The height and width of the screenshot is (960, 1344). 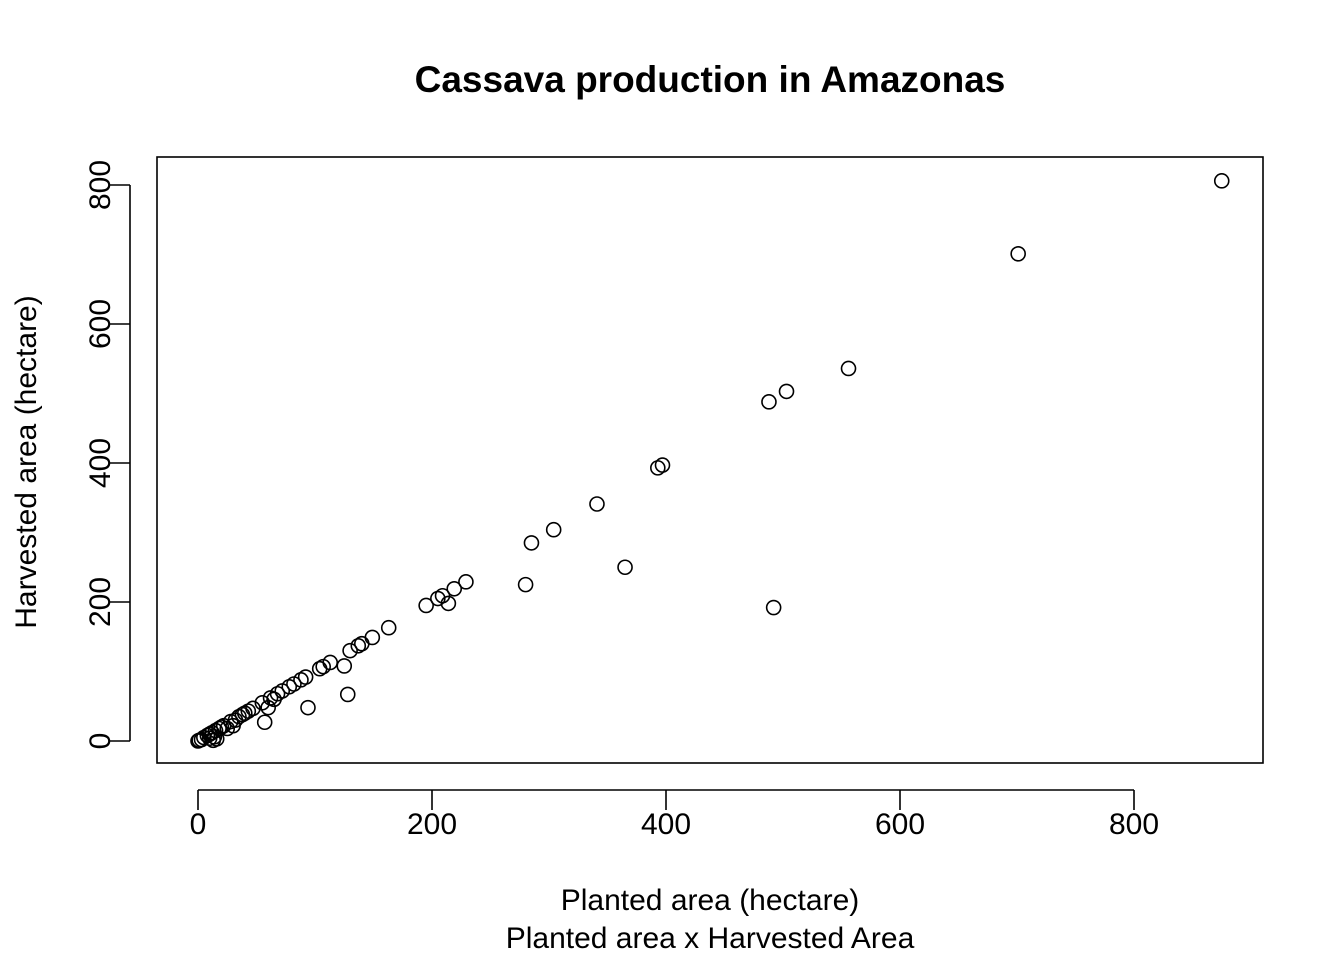 I want to click on y-tick-label: 600, so click(x=100, y=324).